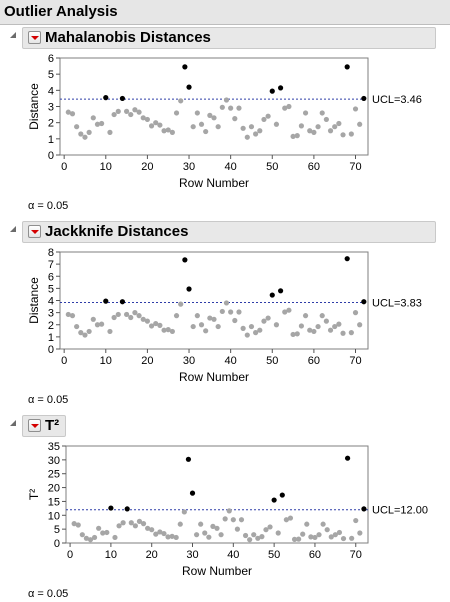 This screenshot has height=602, width=450. What do you see at coordinates (229, 38) in the screenshot?
I see `mahalanobis-header: Mahalanobis Distances` at bounding box center [229, 38].